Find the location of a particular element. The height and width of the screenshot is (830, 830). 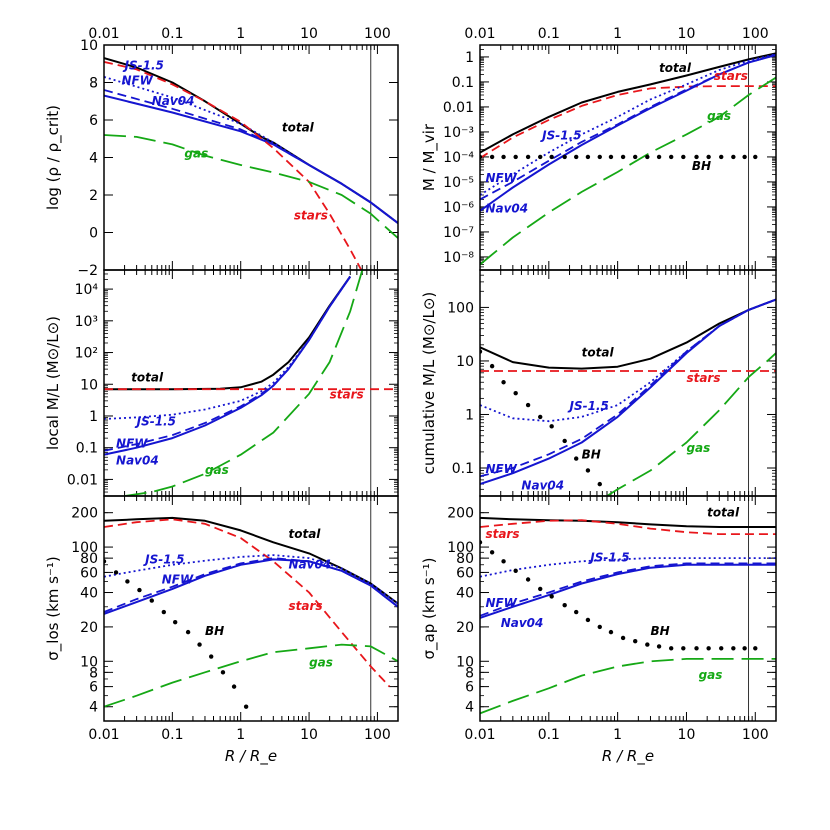

y-axis-label: σ_ap (km s⁻¹) is located at coordinates (429, 608).